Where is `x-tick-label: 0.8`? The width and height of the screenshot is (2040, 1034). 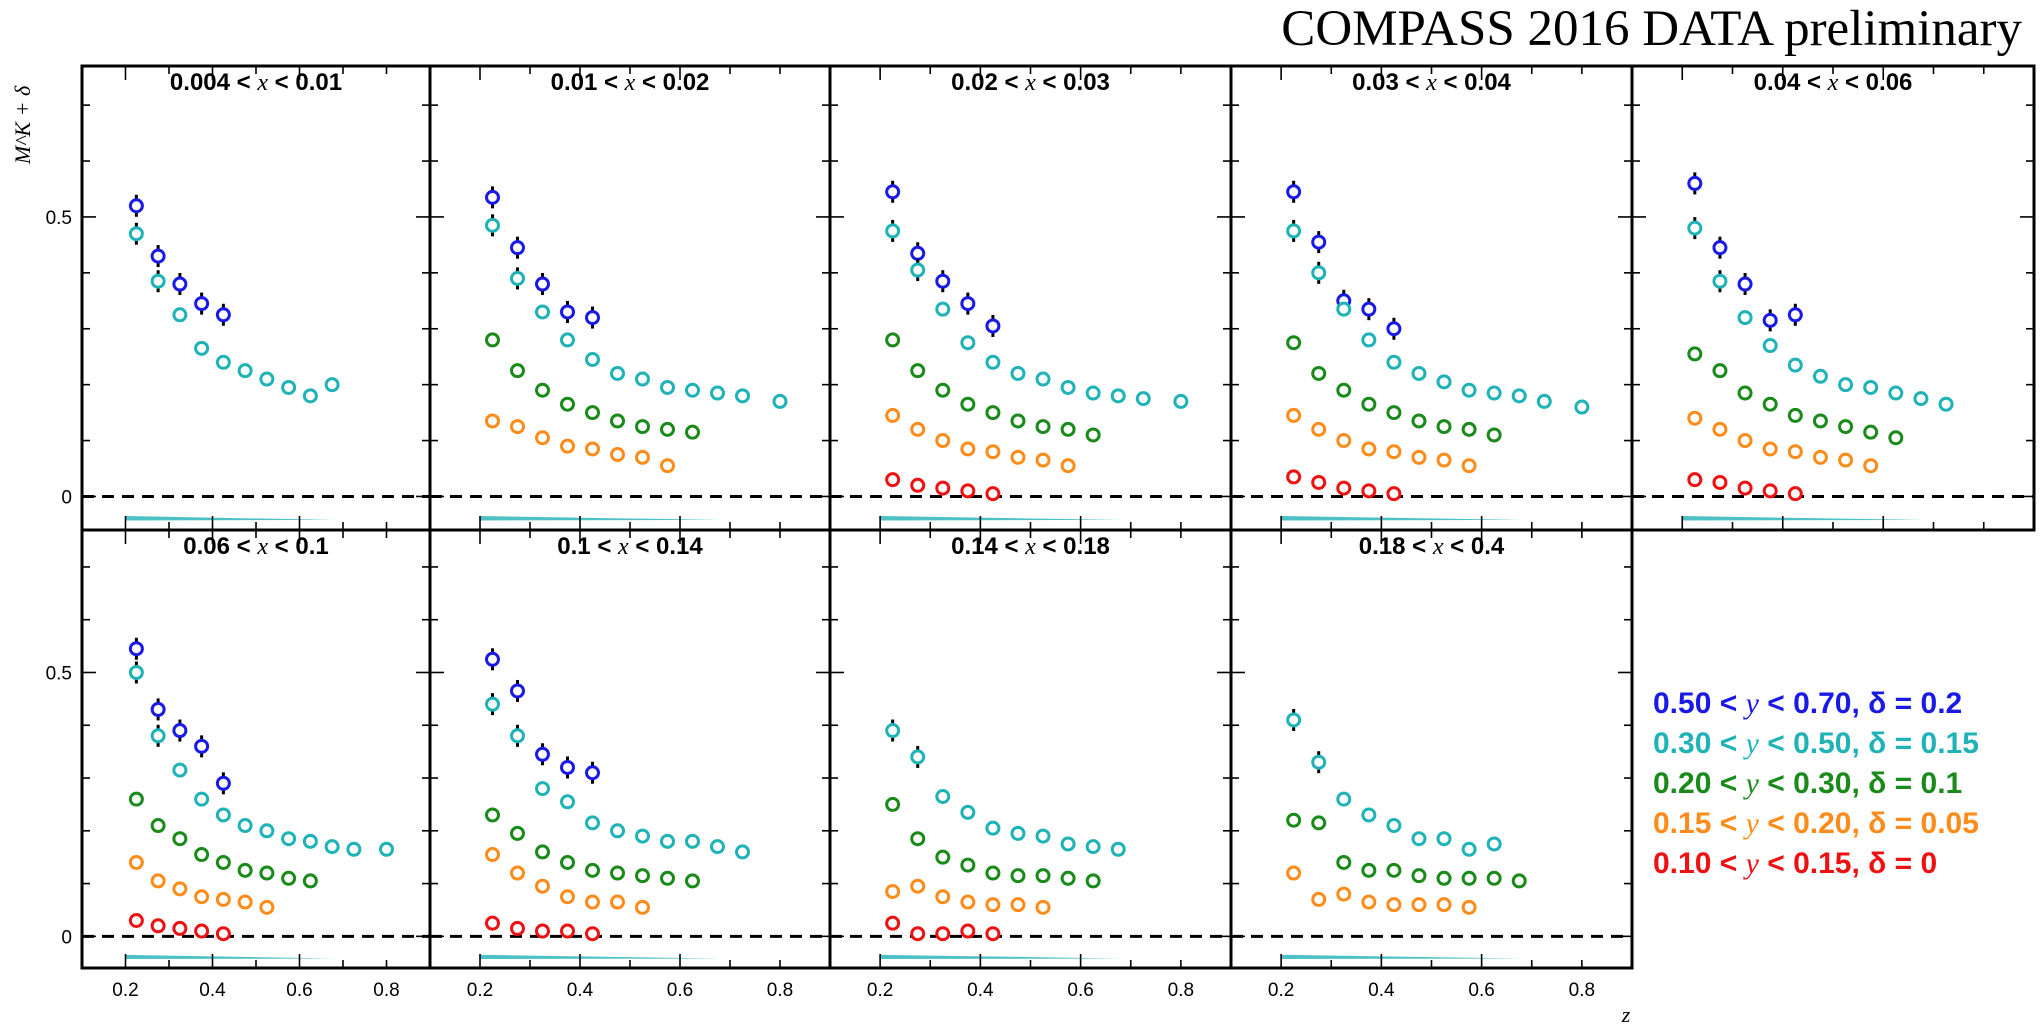 x-tick-label: 0.8 is located at coordinates (1181, 990).